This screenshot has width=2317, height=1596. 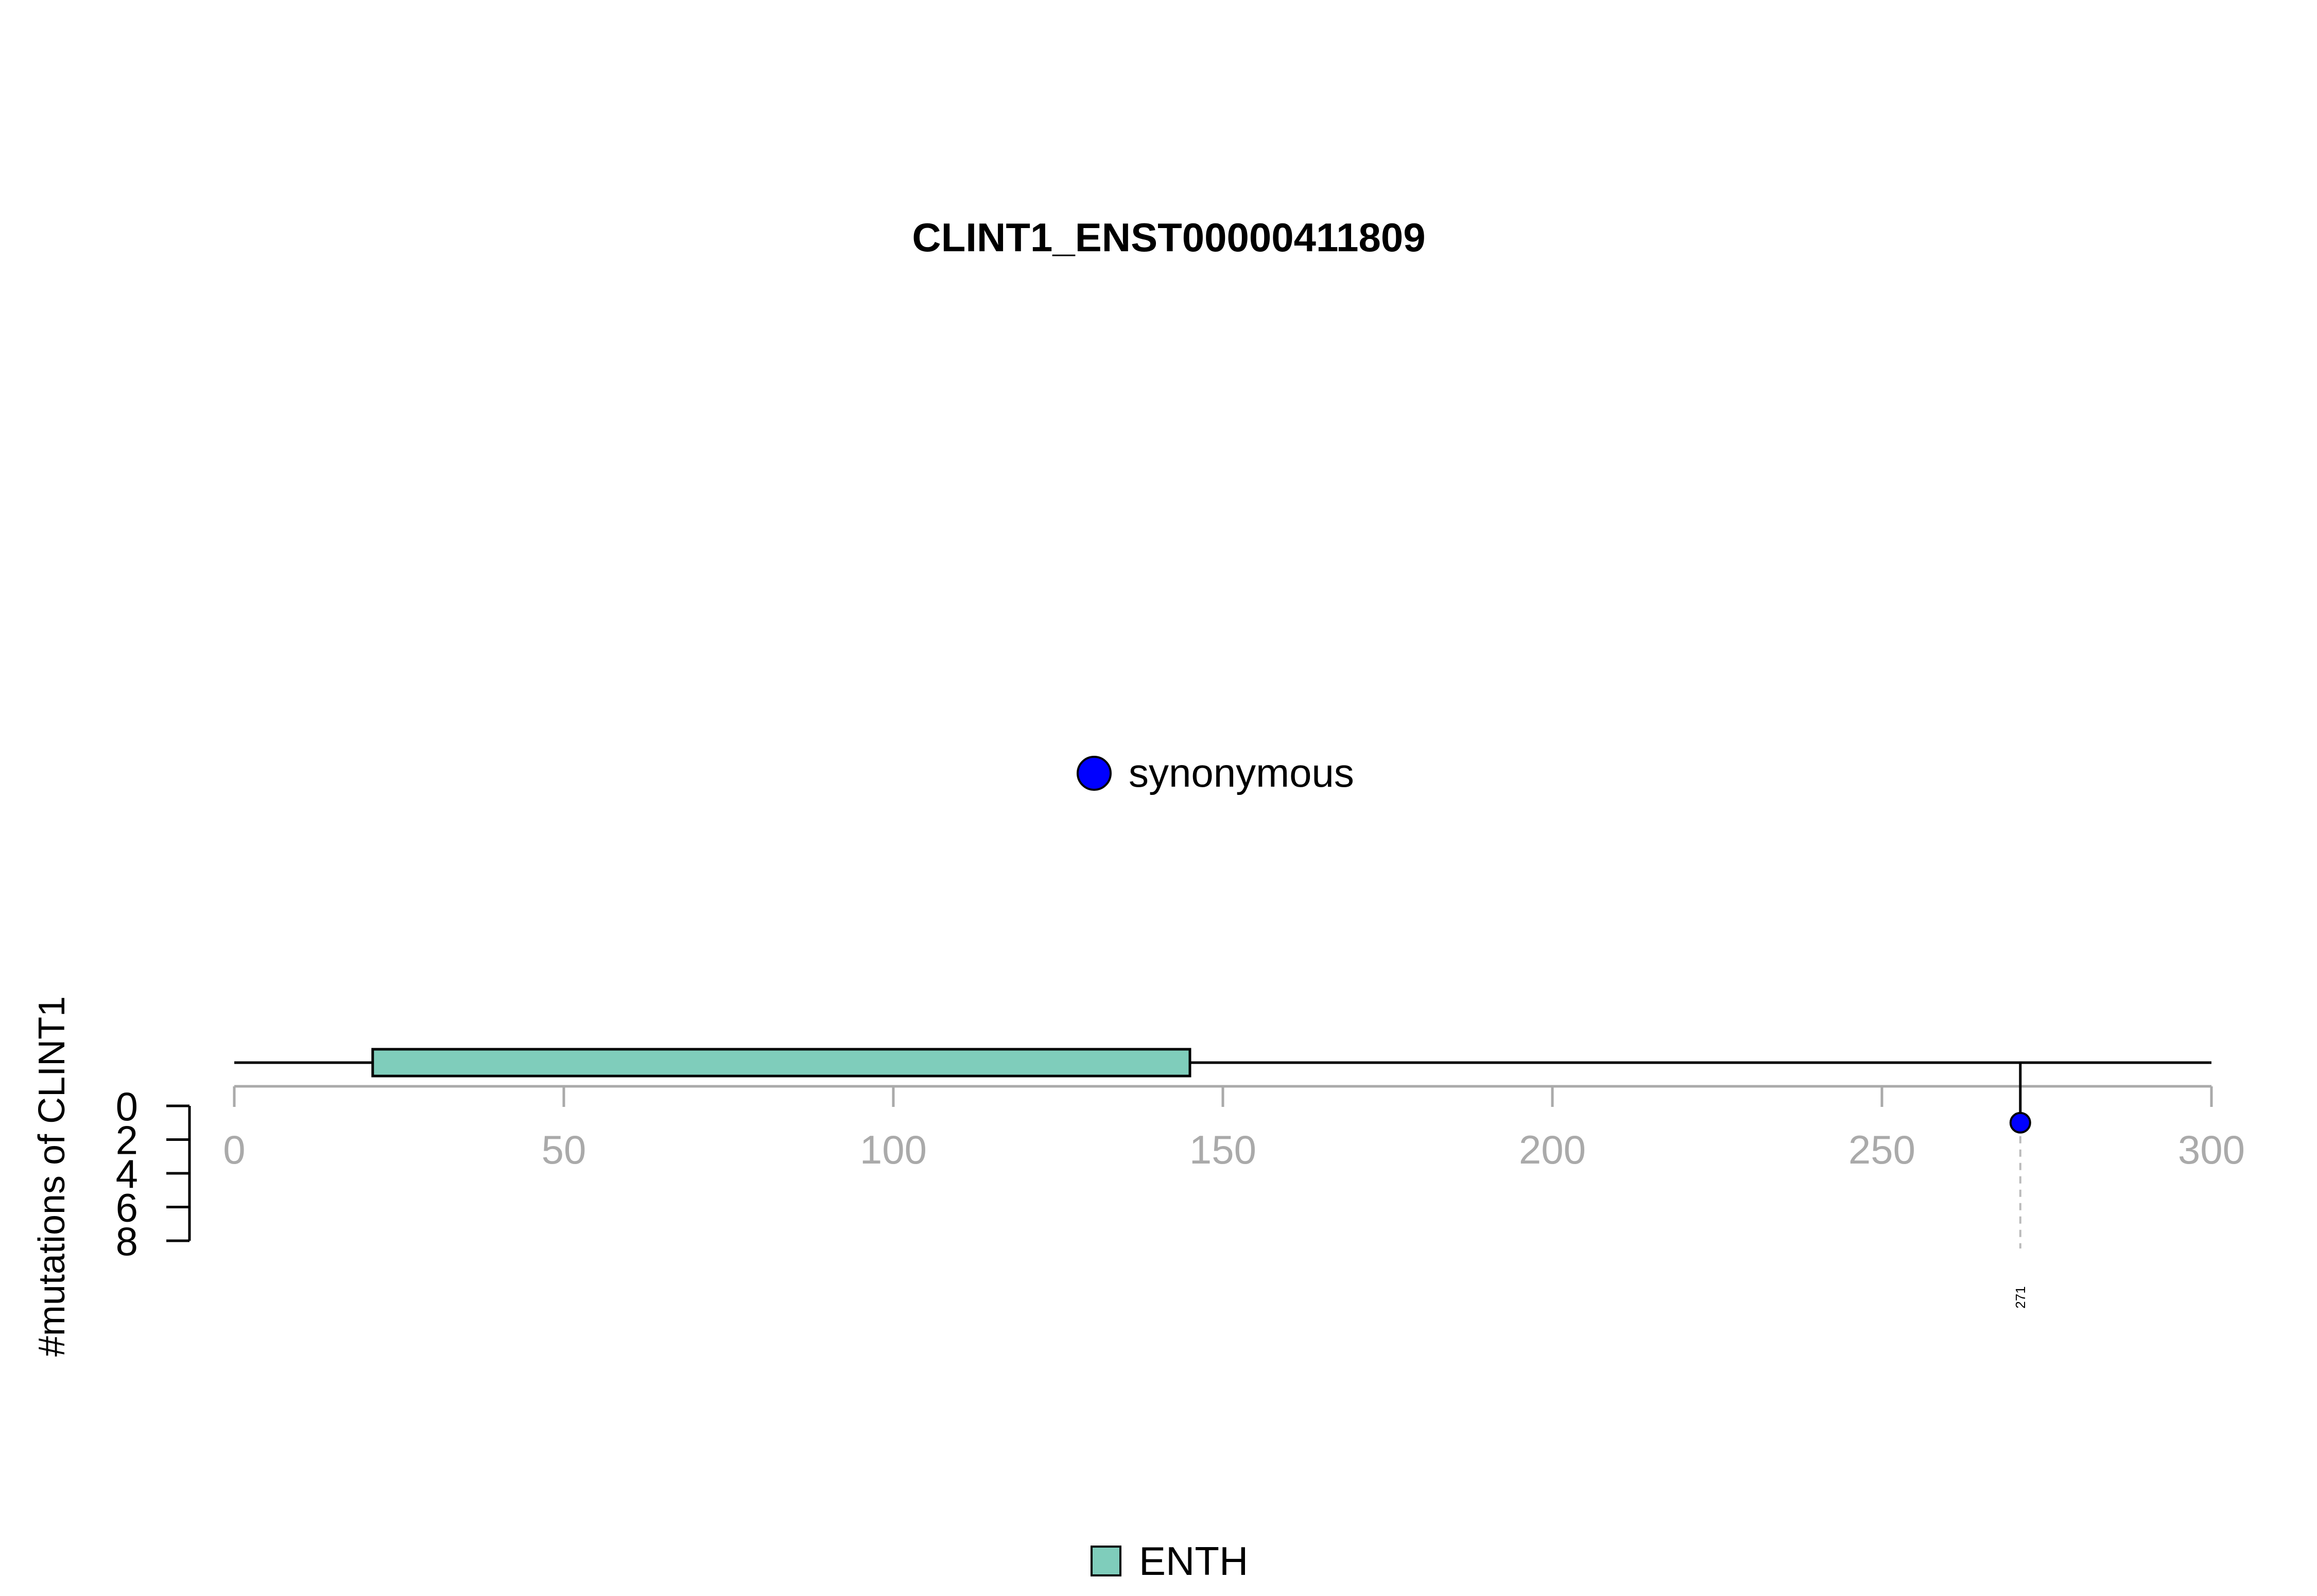 I want to click on mutation-layer: 271, so click(x=2020, y=1186).